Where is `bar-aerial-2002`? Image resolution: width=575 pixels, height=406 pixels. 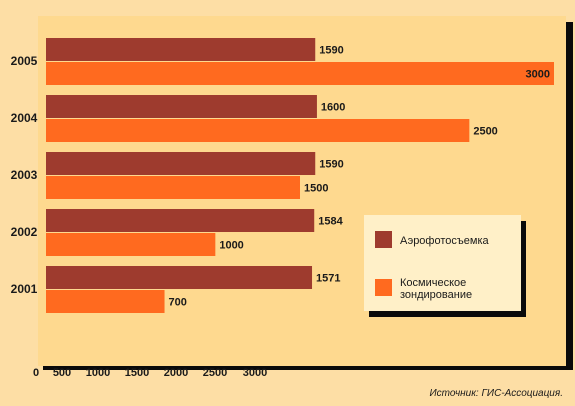
bar-aerial-2002 is located at coordinates (180, 220).